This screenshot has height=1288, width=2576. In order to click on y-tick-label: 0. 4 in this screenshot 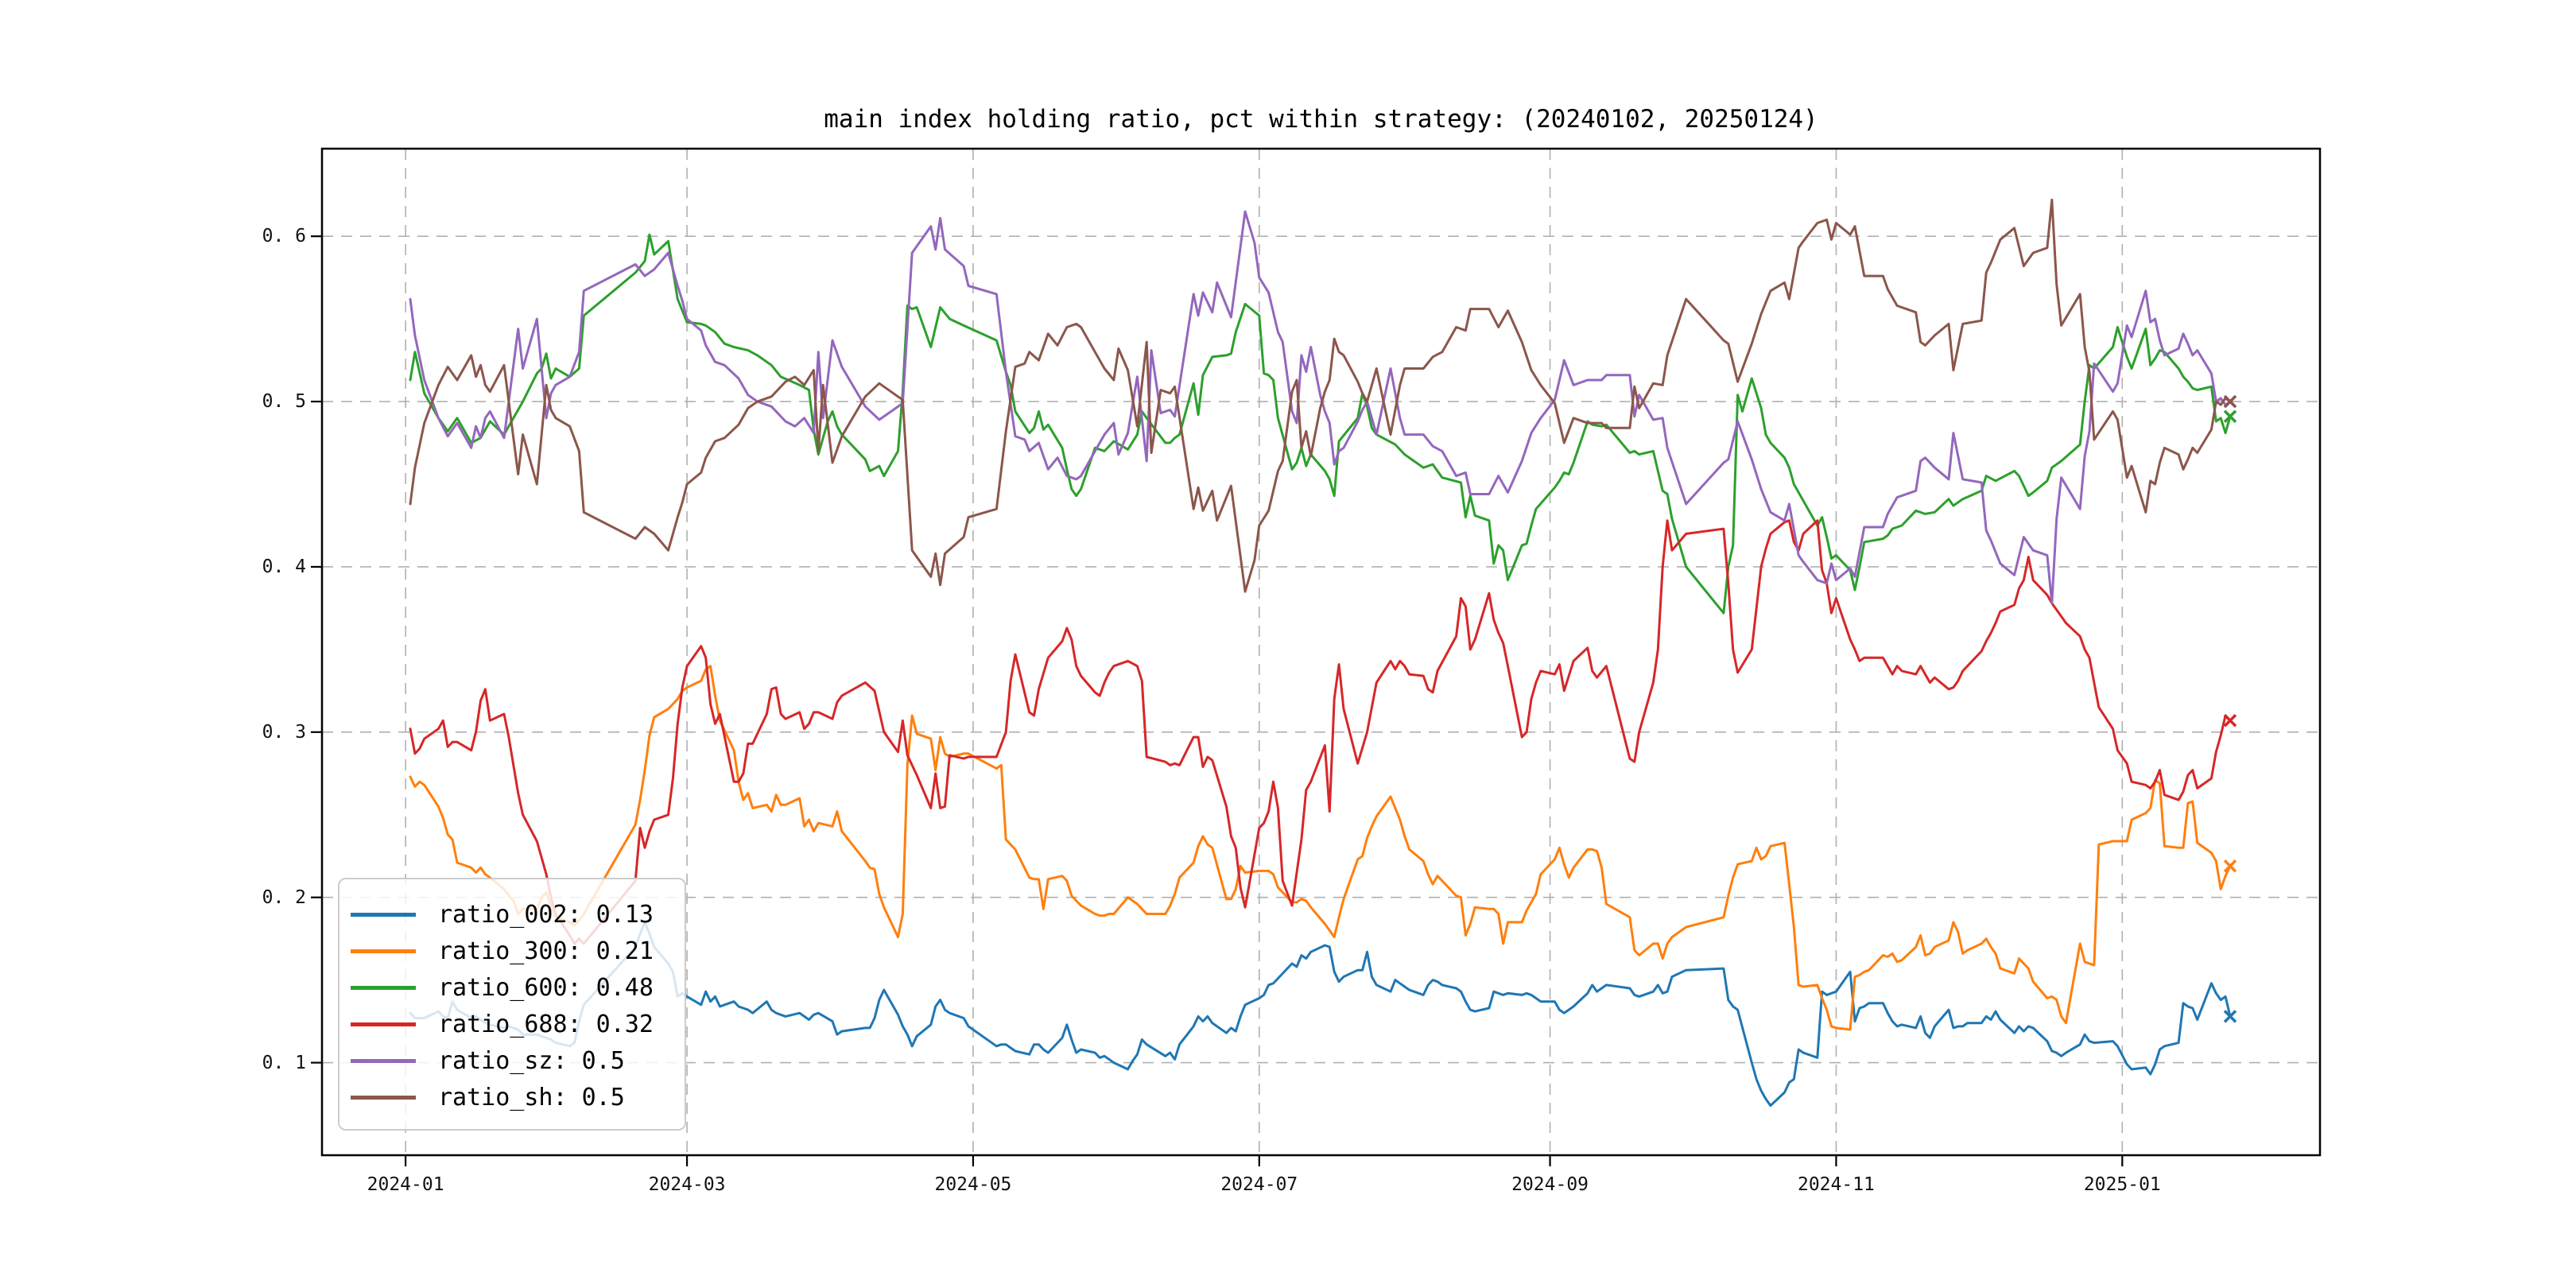, I will do `click(284, 566)`.